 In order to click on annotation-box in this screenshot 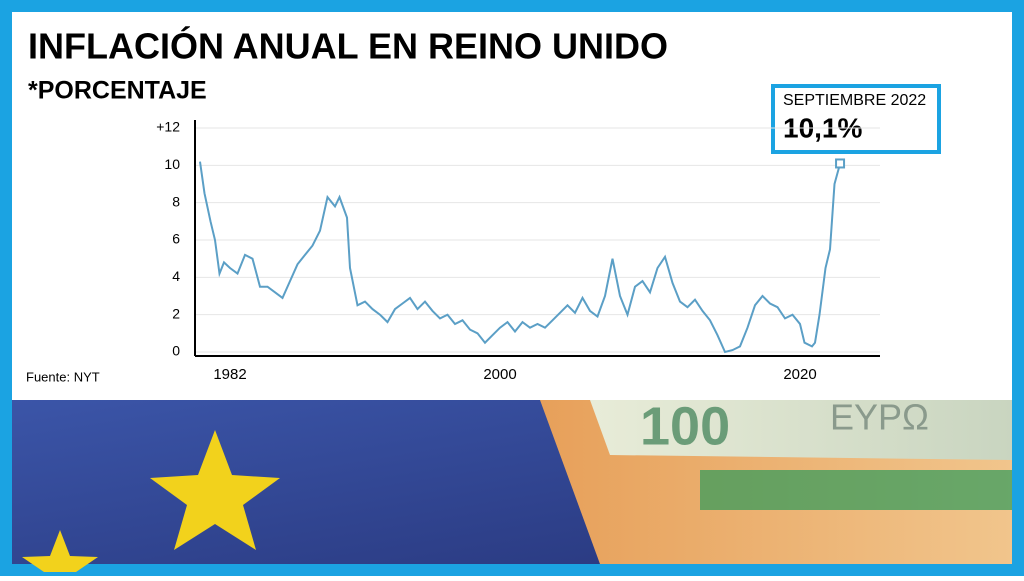, I will do `click(856, 119)`.